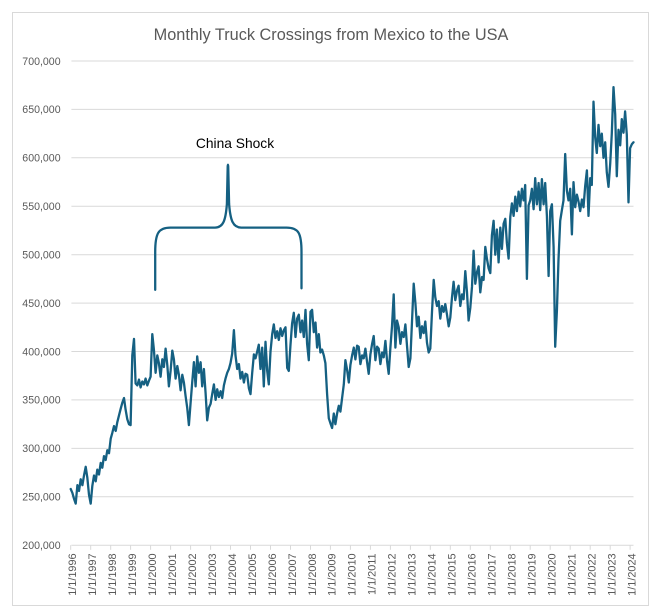 Image resolution: width=654 pixels, height=615 pixels. What do you see at coordinates (193, 574) in the screenshot?
I see `svg-text: 1/1/2002` at bounding box center [193, 574].